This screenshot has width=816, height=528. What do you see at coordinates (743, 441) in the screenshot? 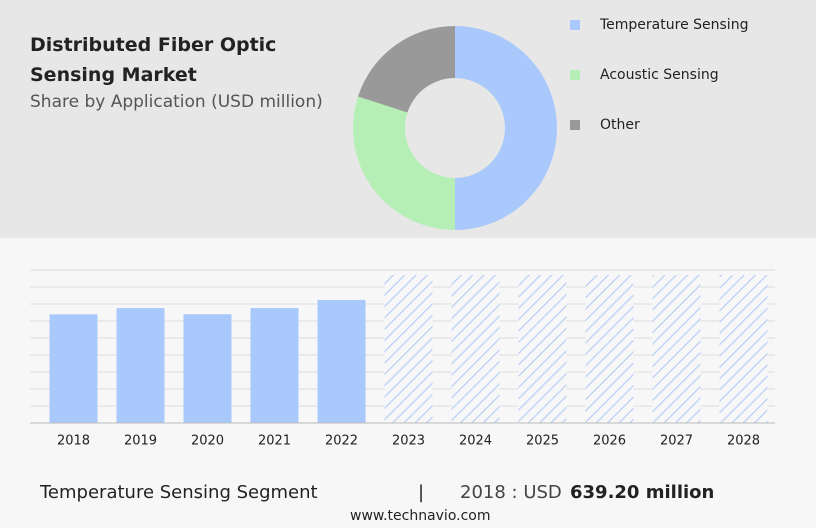
I see `x-tick-label: 2028` at bounding box center [743, 441].